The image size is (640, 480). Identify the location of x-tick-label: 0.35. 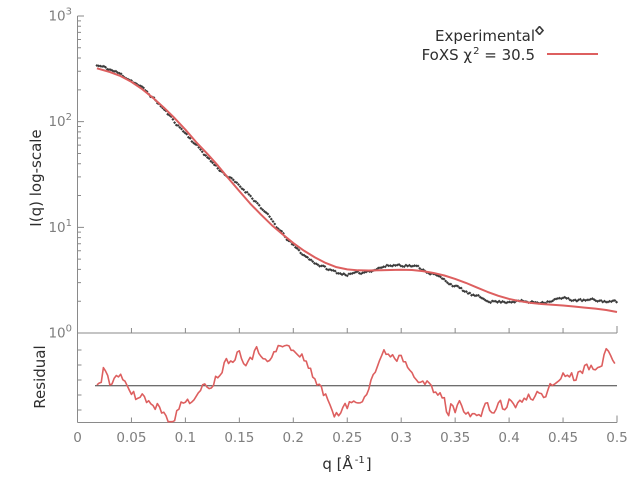
(455, 438).